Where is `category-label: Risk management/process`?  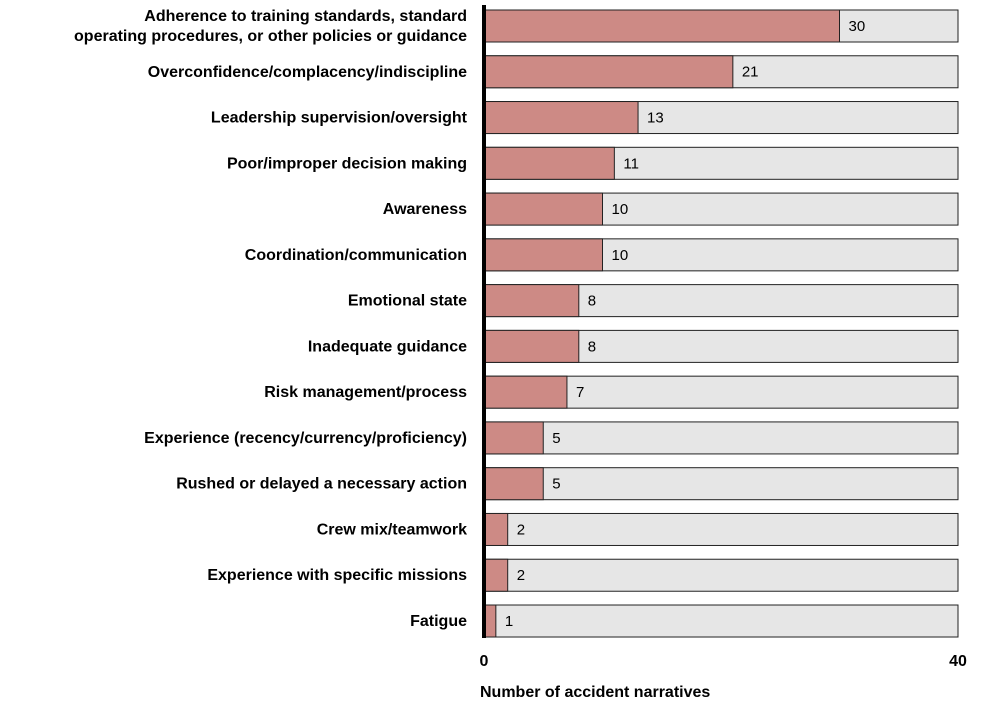 category-label: Risk management/process is located at coordinates (365, 392).